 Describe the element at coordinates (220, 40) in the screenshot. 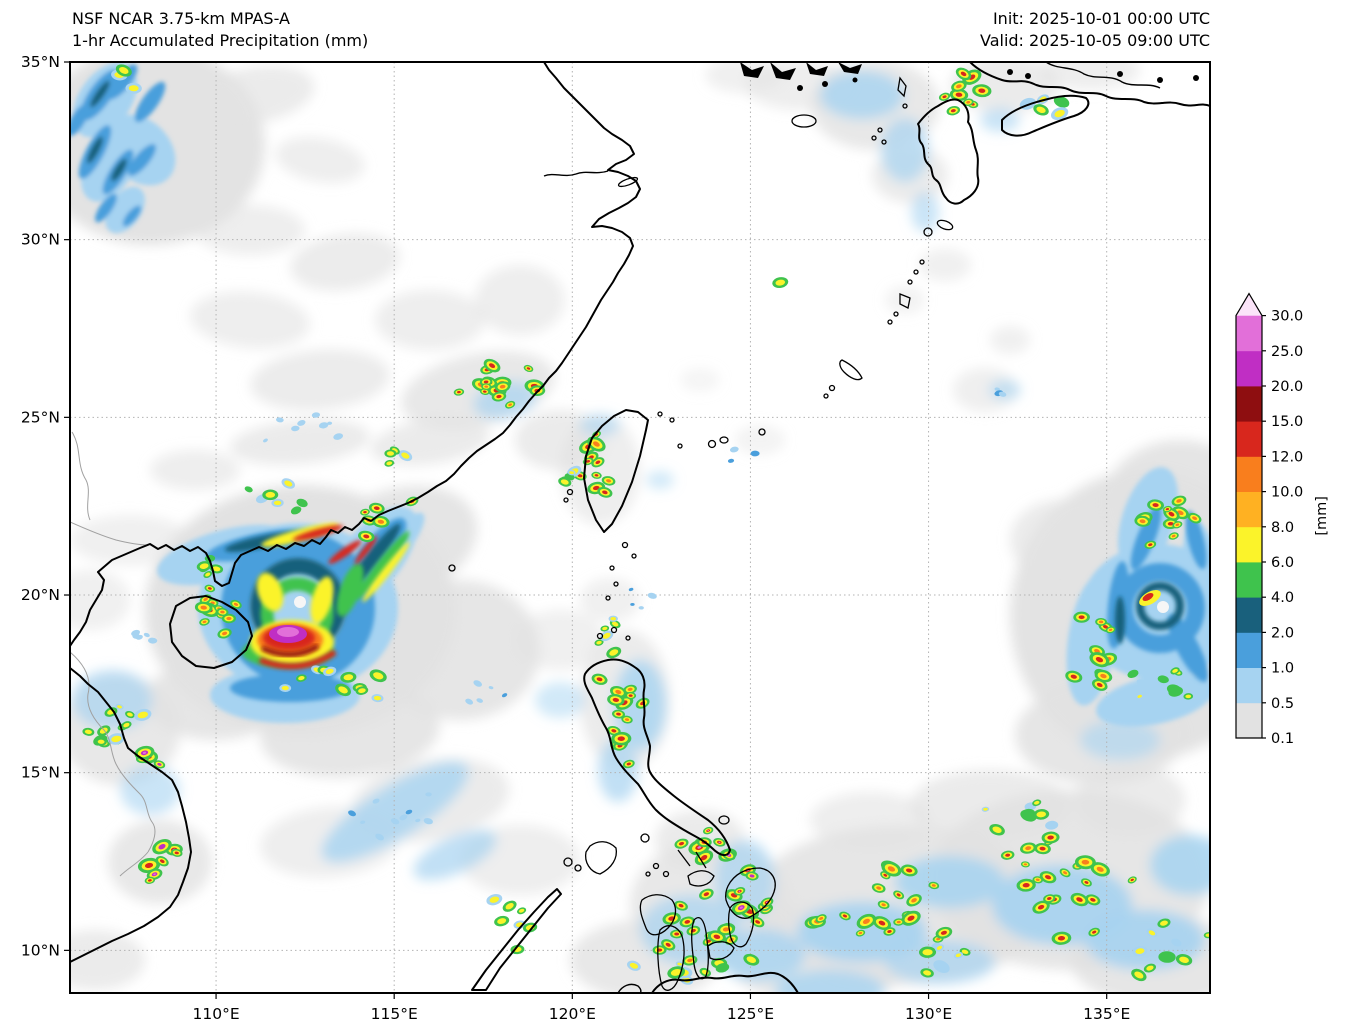

I see `field-title: 1-hr Accumulated Precipitation (mm)` at that location.